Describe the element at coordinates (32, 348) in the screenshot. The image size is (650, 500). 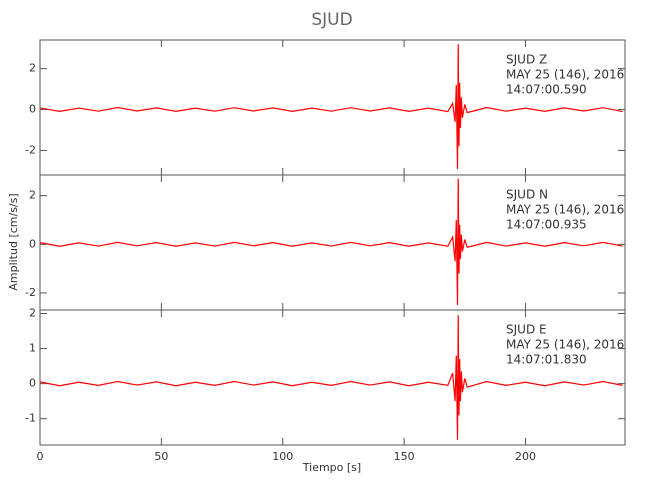
I see `y-tick-label: 1` at that location.